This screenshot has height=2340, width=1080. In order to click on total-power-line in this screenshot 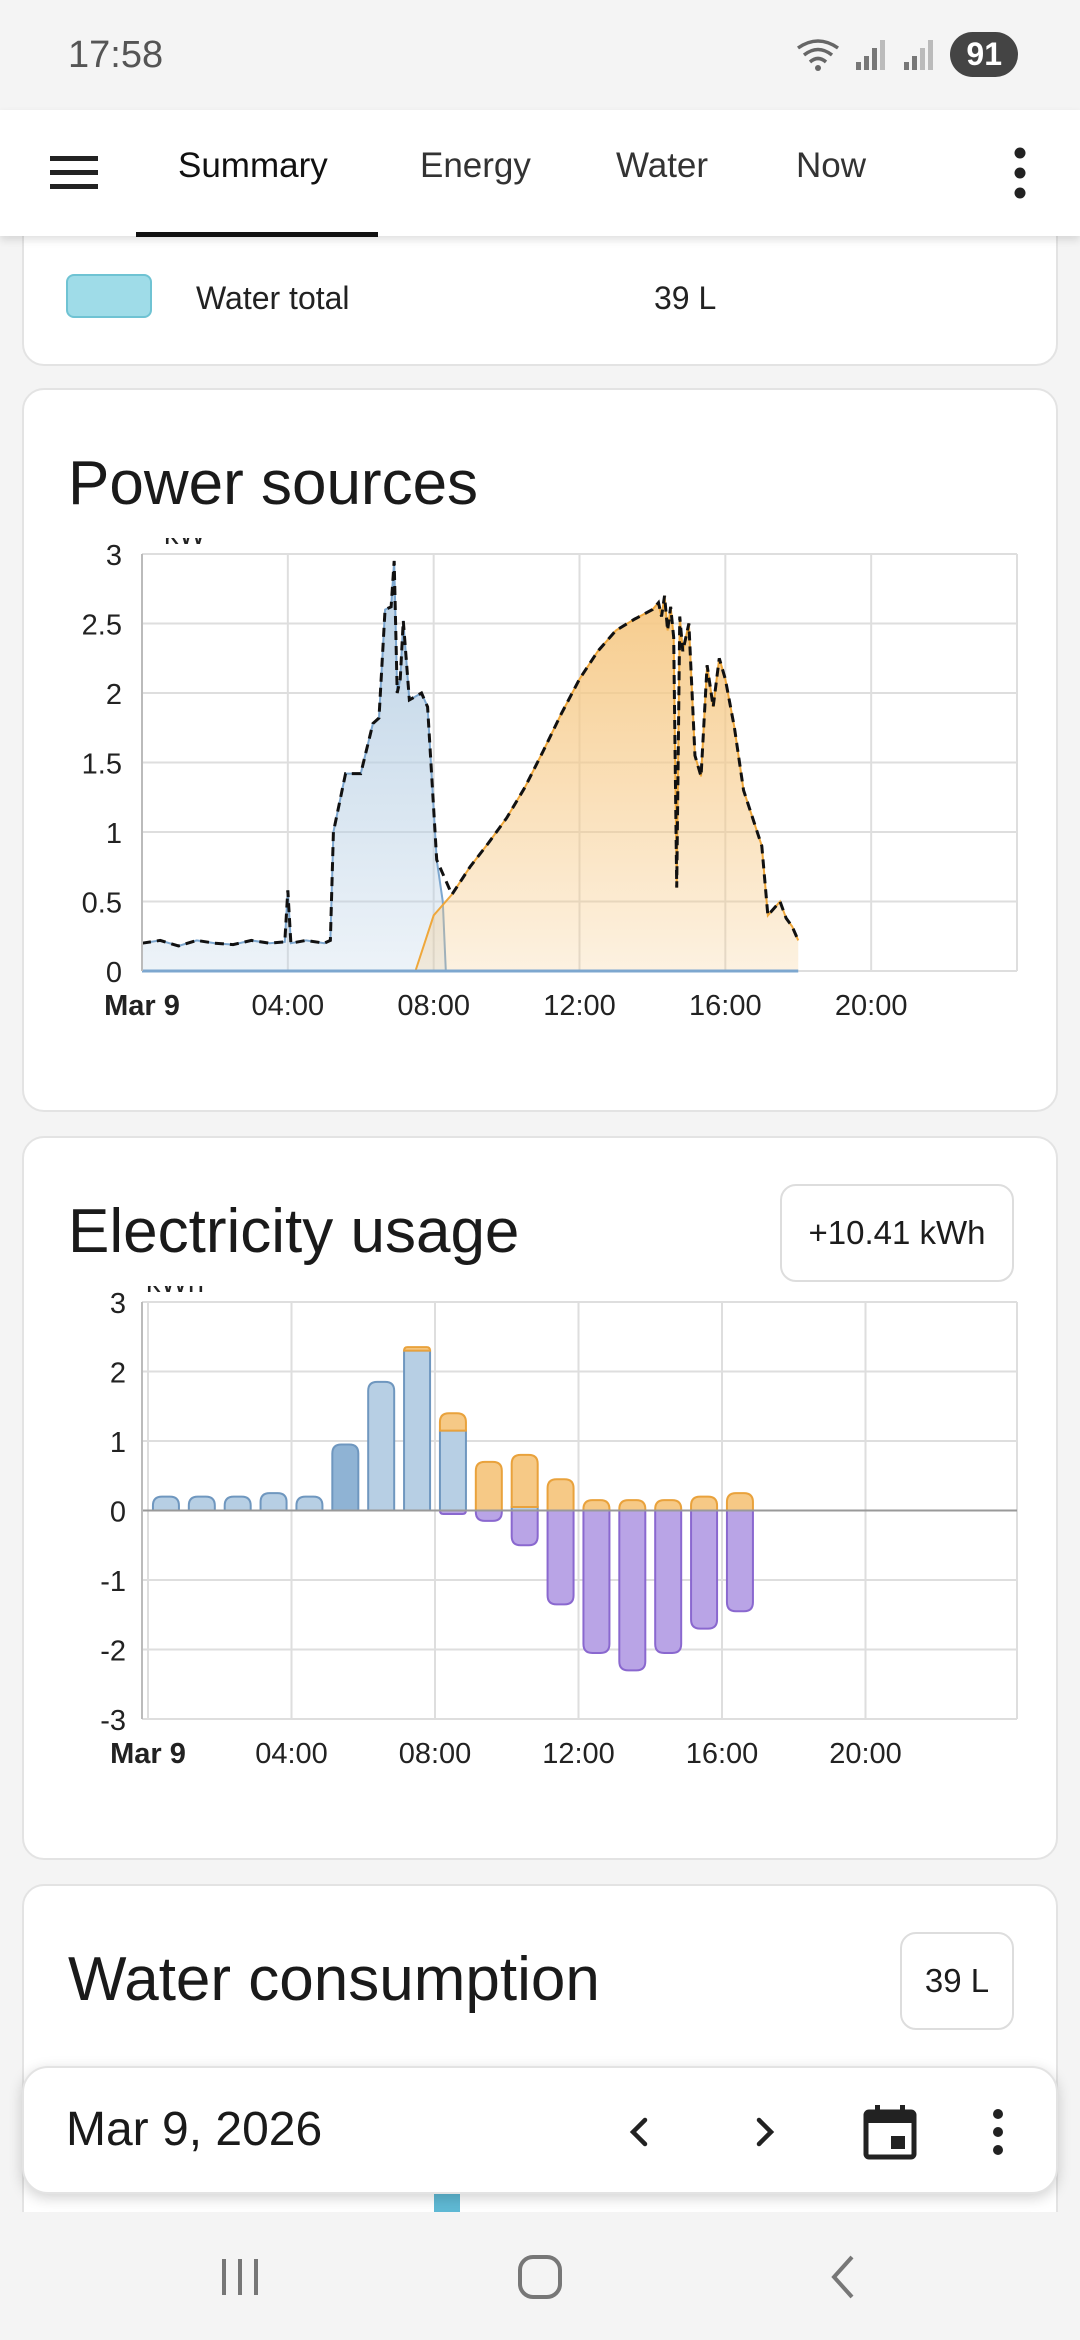, I will do `click(470, 754)`.